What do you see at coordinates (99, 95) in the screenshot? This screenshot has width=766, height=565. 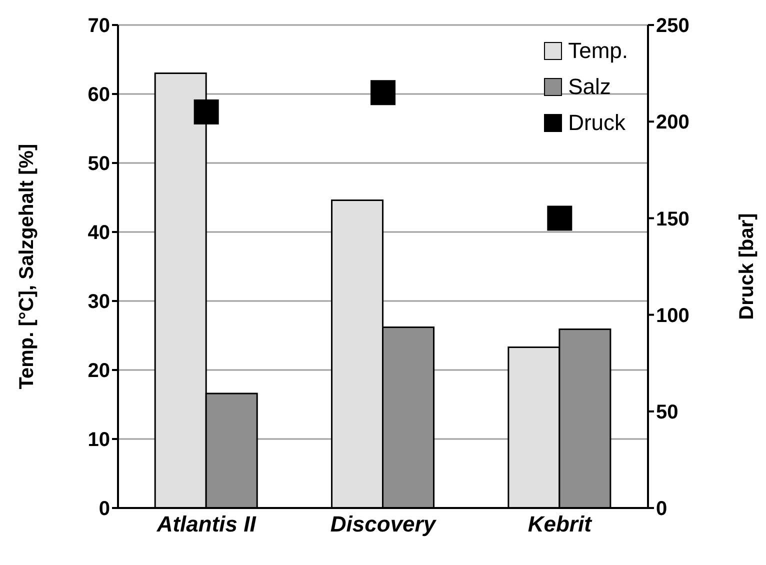 I see `y-tick-label: 60` at bounding box center [99, 95].